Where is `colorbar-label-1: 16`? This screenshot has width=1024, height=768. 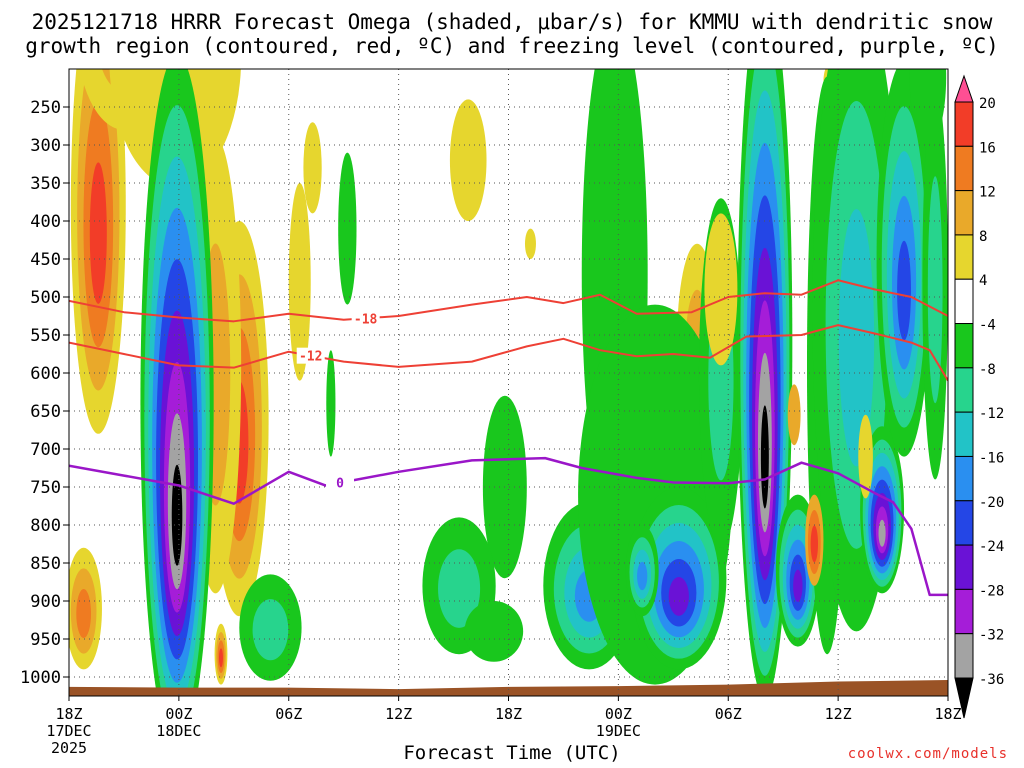 colorbar-label-1: 16 is located at coordinates (987, 148).